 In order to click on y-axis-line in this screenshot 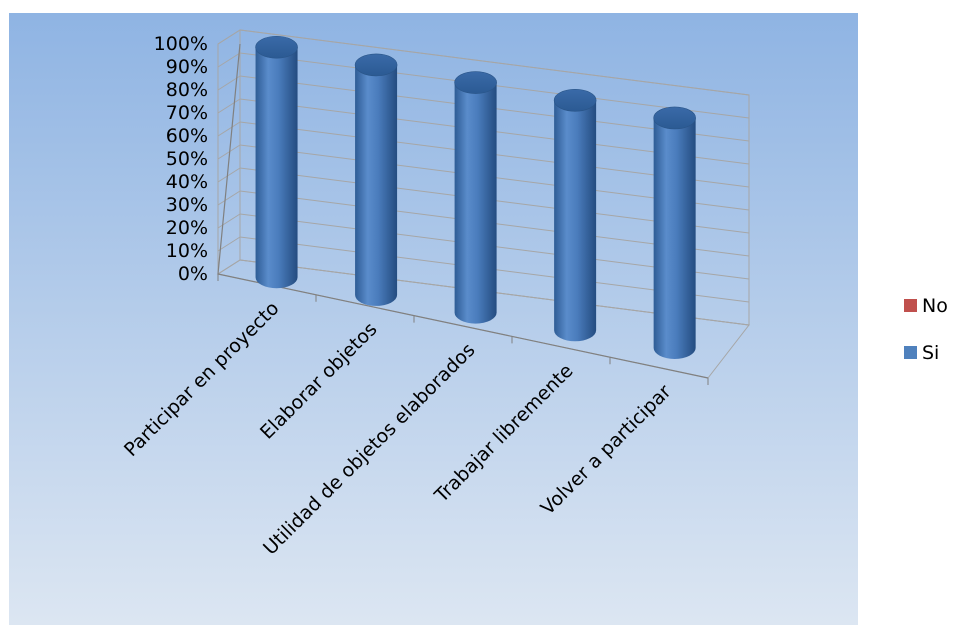, I will do `click(229, 159)`.